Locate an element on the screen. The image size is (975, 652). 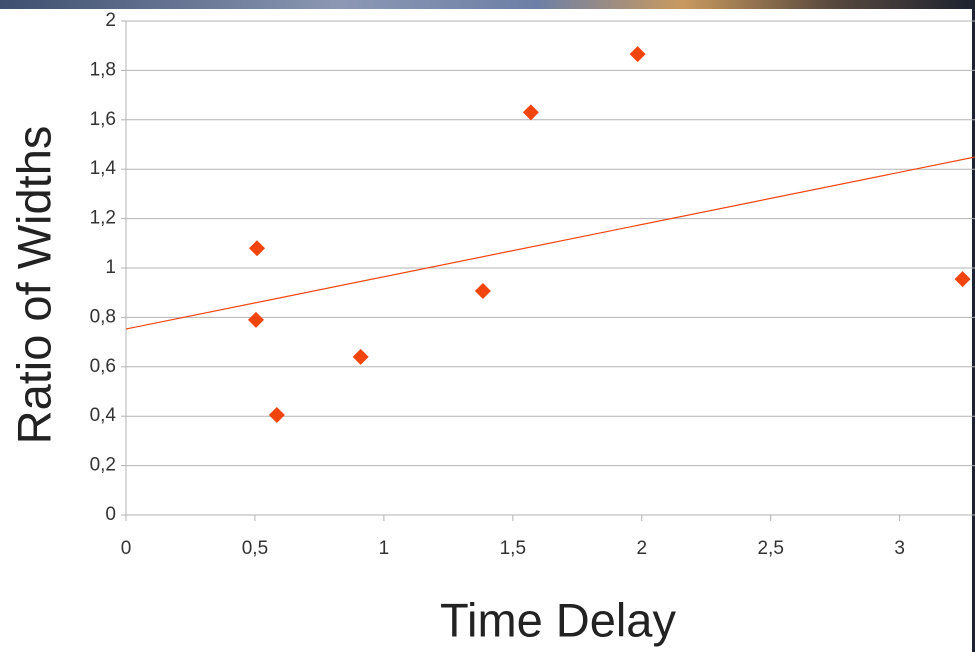
x-tick-label: 1,5 is located at coordinates (513, 548).